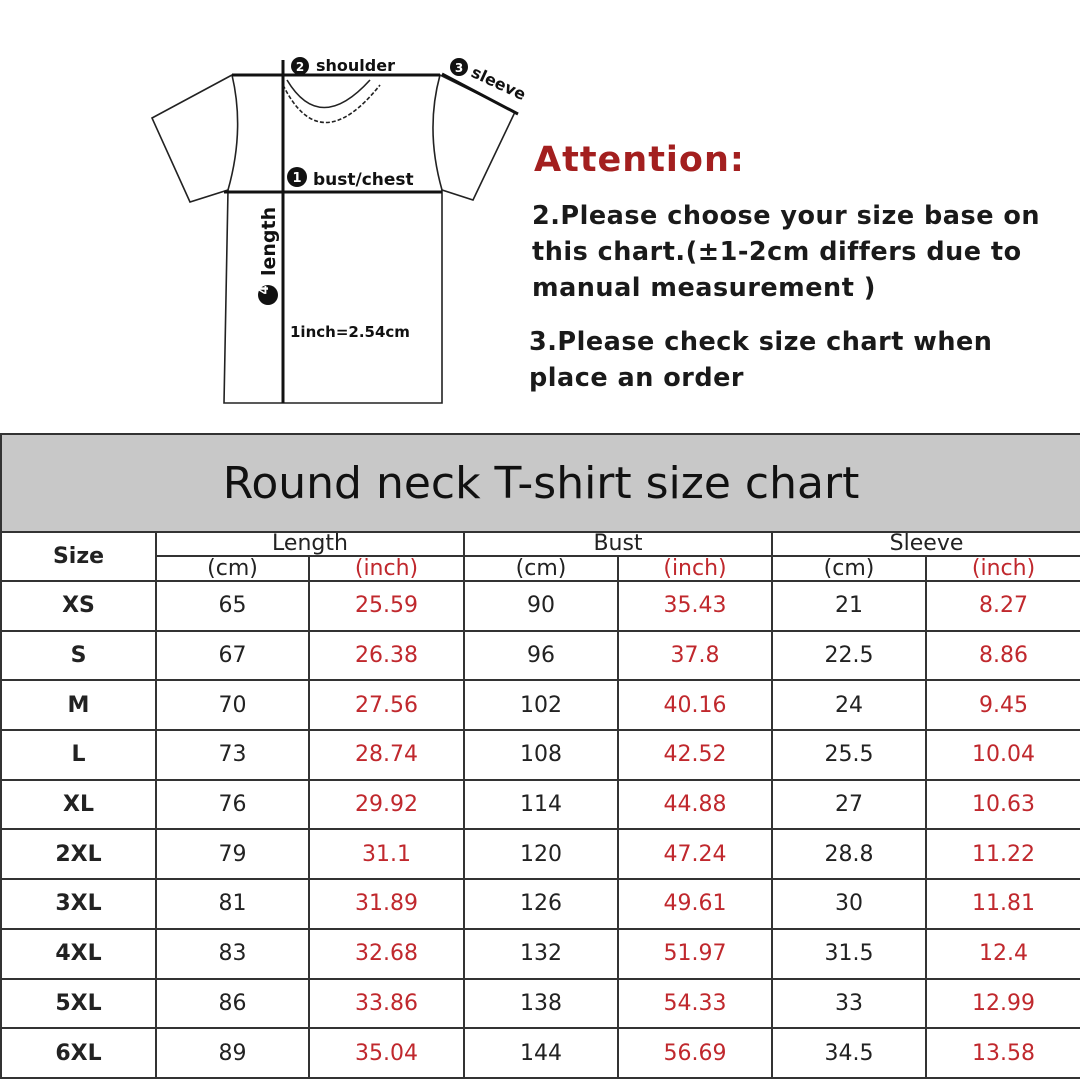  What do you see at coordinates (232, 953) in the screenshot?
I see `length-cm-cell: 83` at bounding box center [232, 953].